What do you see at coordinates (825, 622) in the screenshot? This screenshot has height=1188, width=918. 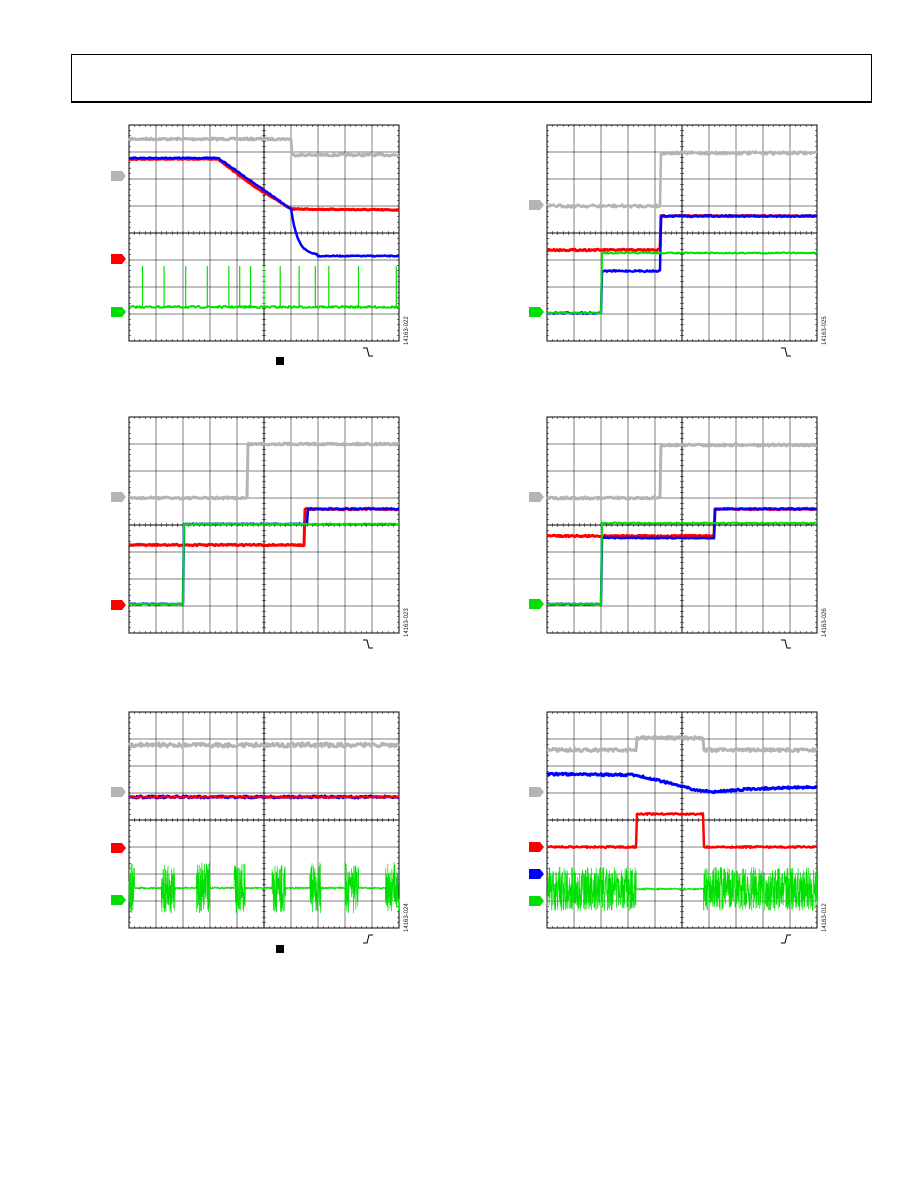 I see `figure-id-4: 14163-026` at bounding box center [825, 622].